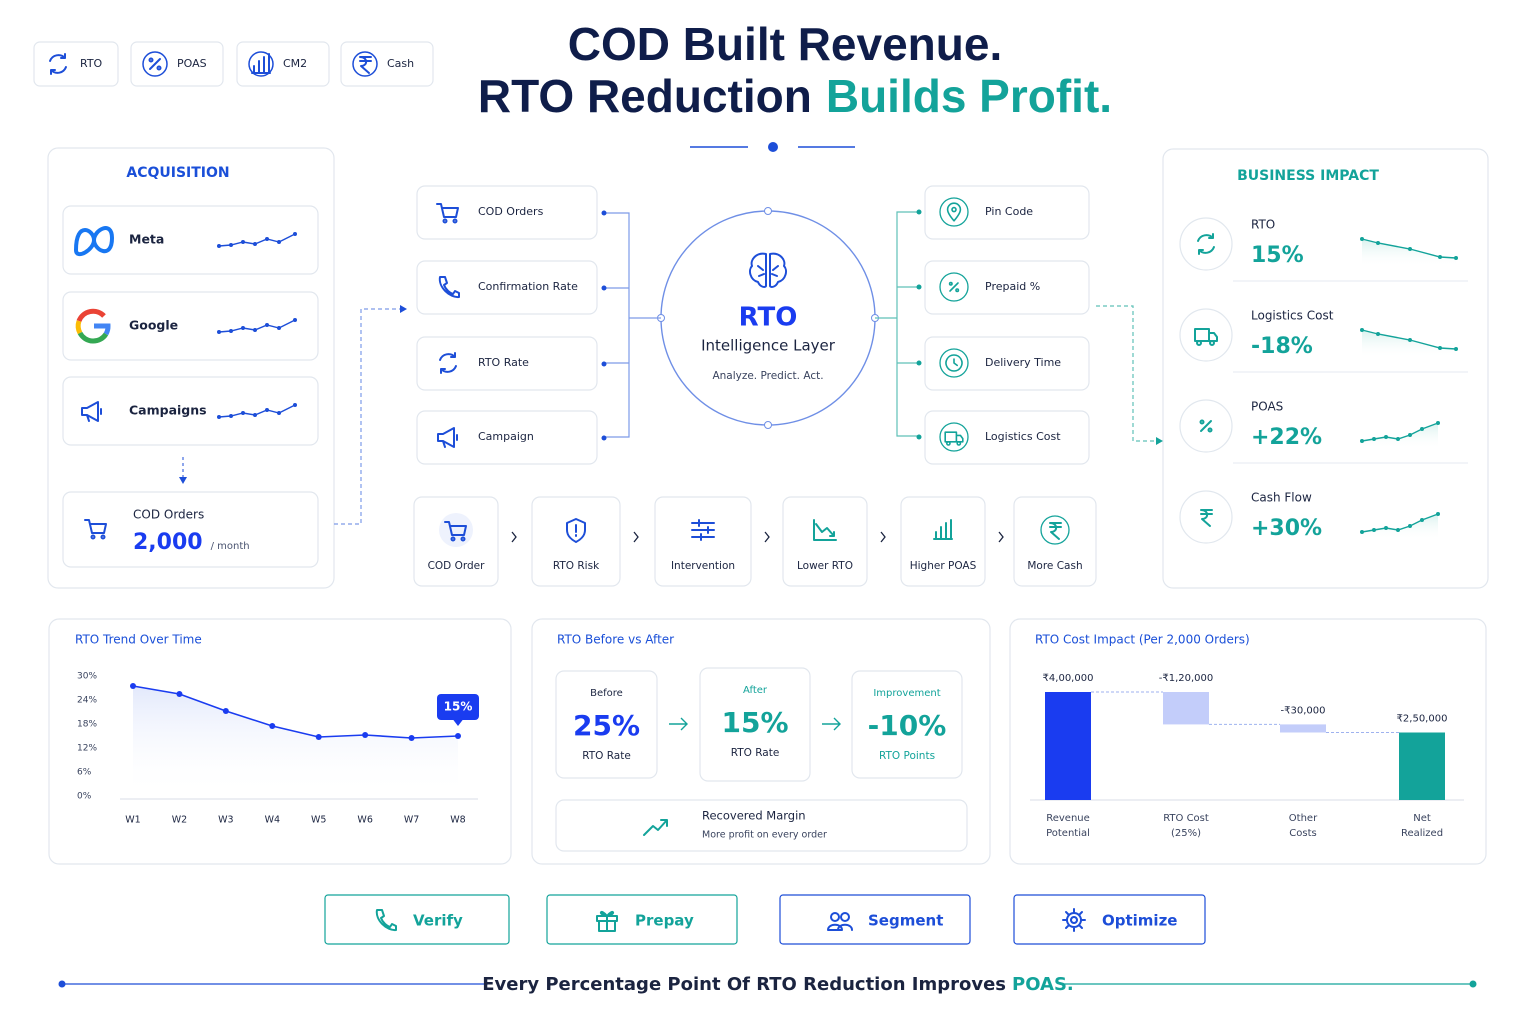 The width and height of the screenshot is (1536, 1024). I want to click on arrow, so click(678, 724).